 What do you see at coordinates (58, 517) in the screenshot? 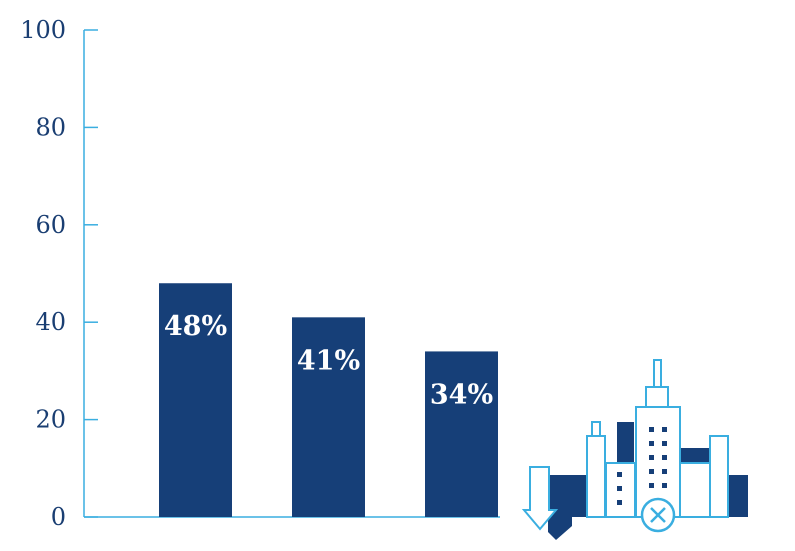
I see `y-tick-label: 0` at bounding box center [58, 517].